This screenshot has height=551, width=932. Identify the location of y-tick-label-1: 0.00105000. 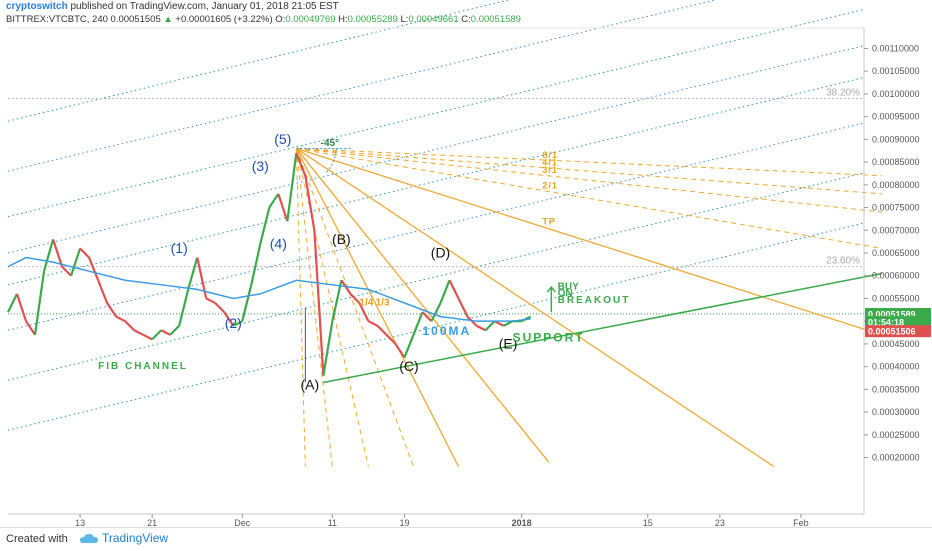
(896, 71).